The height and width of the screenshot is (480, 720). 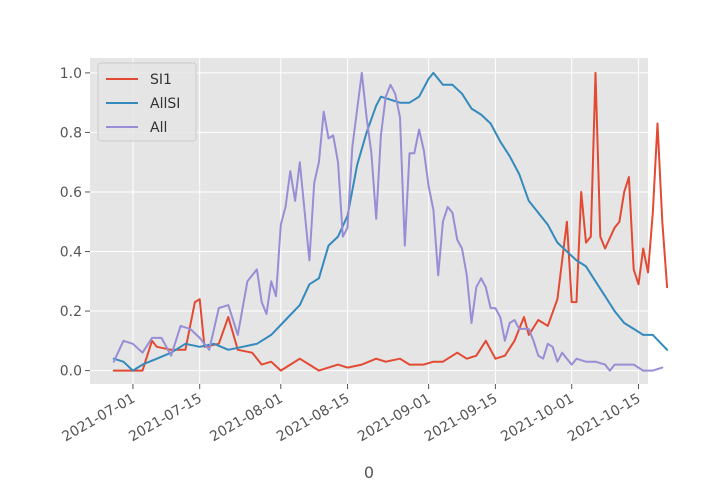 I want to click on legend-frame, so click(x=147, y=102).